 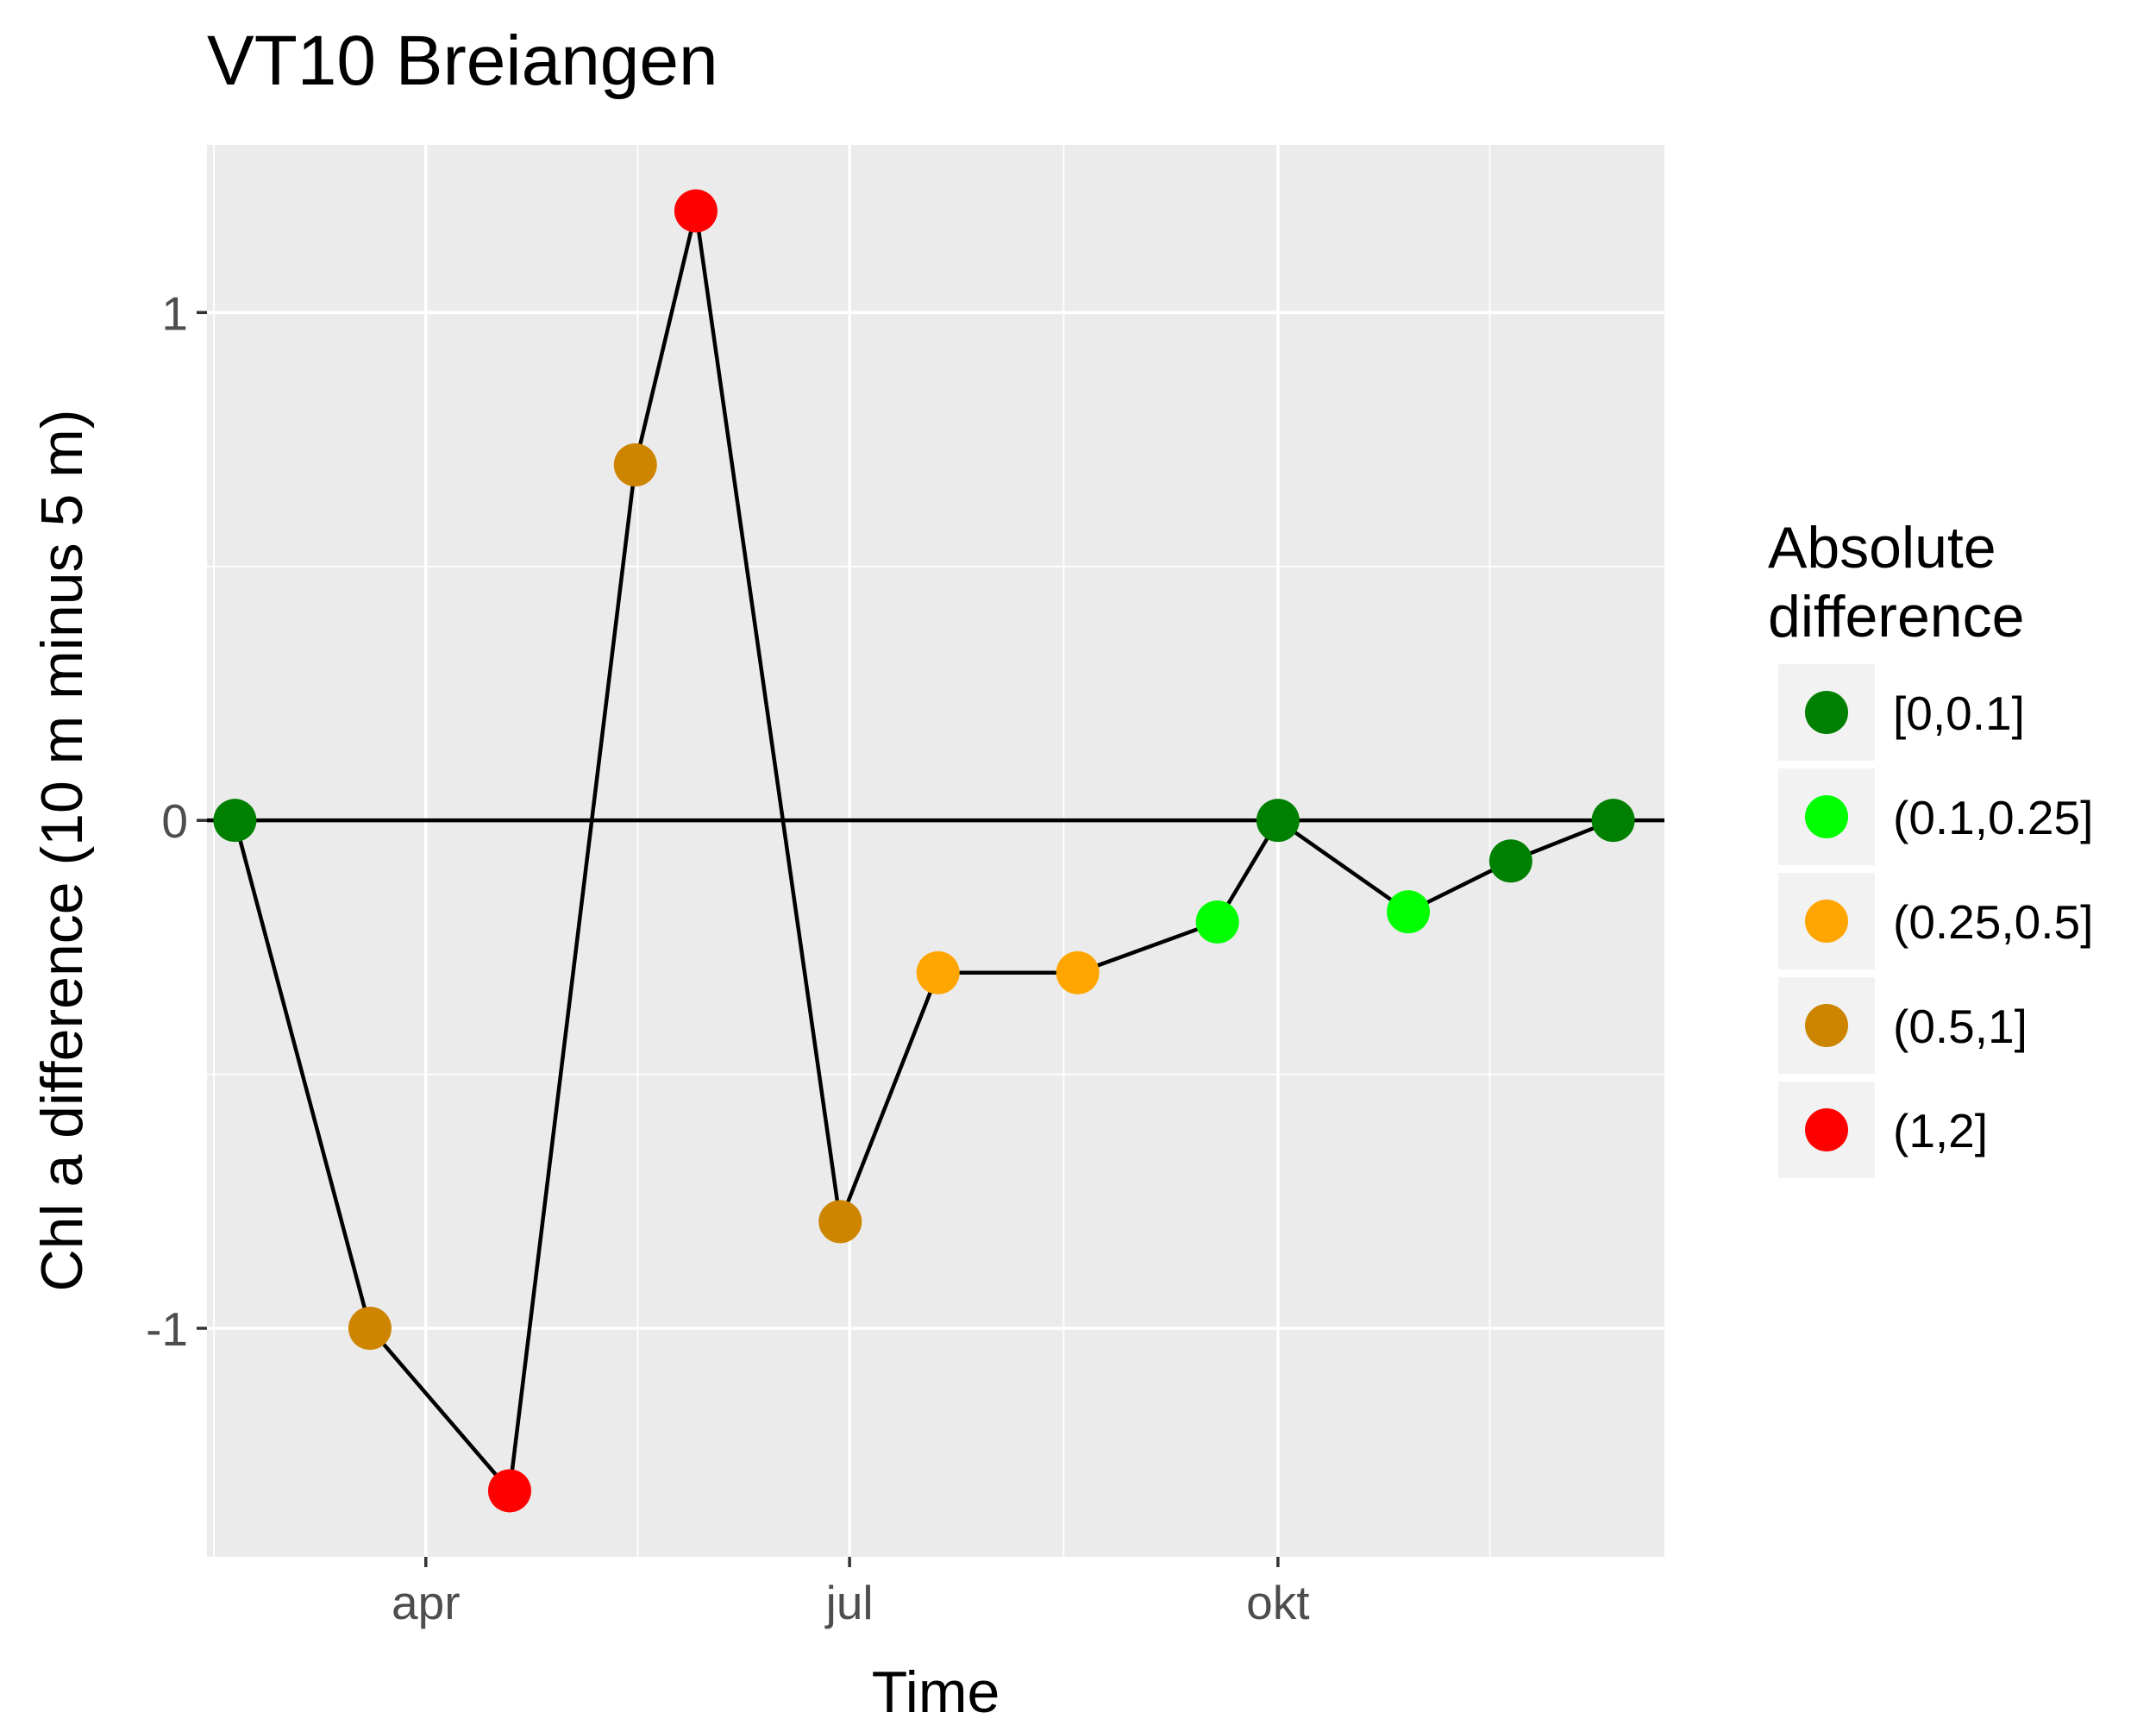 What do you see at coordinates (1882, 548) in the screenshot?
I see `legend-title-line-1: Absolute` at bounding box center [1882, 548].